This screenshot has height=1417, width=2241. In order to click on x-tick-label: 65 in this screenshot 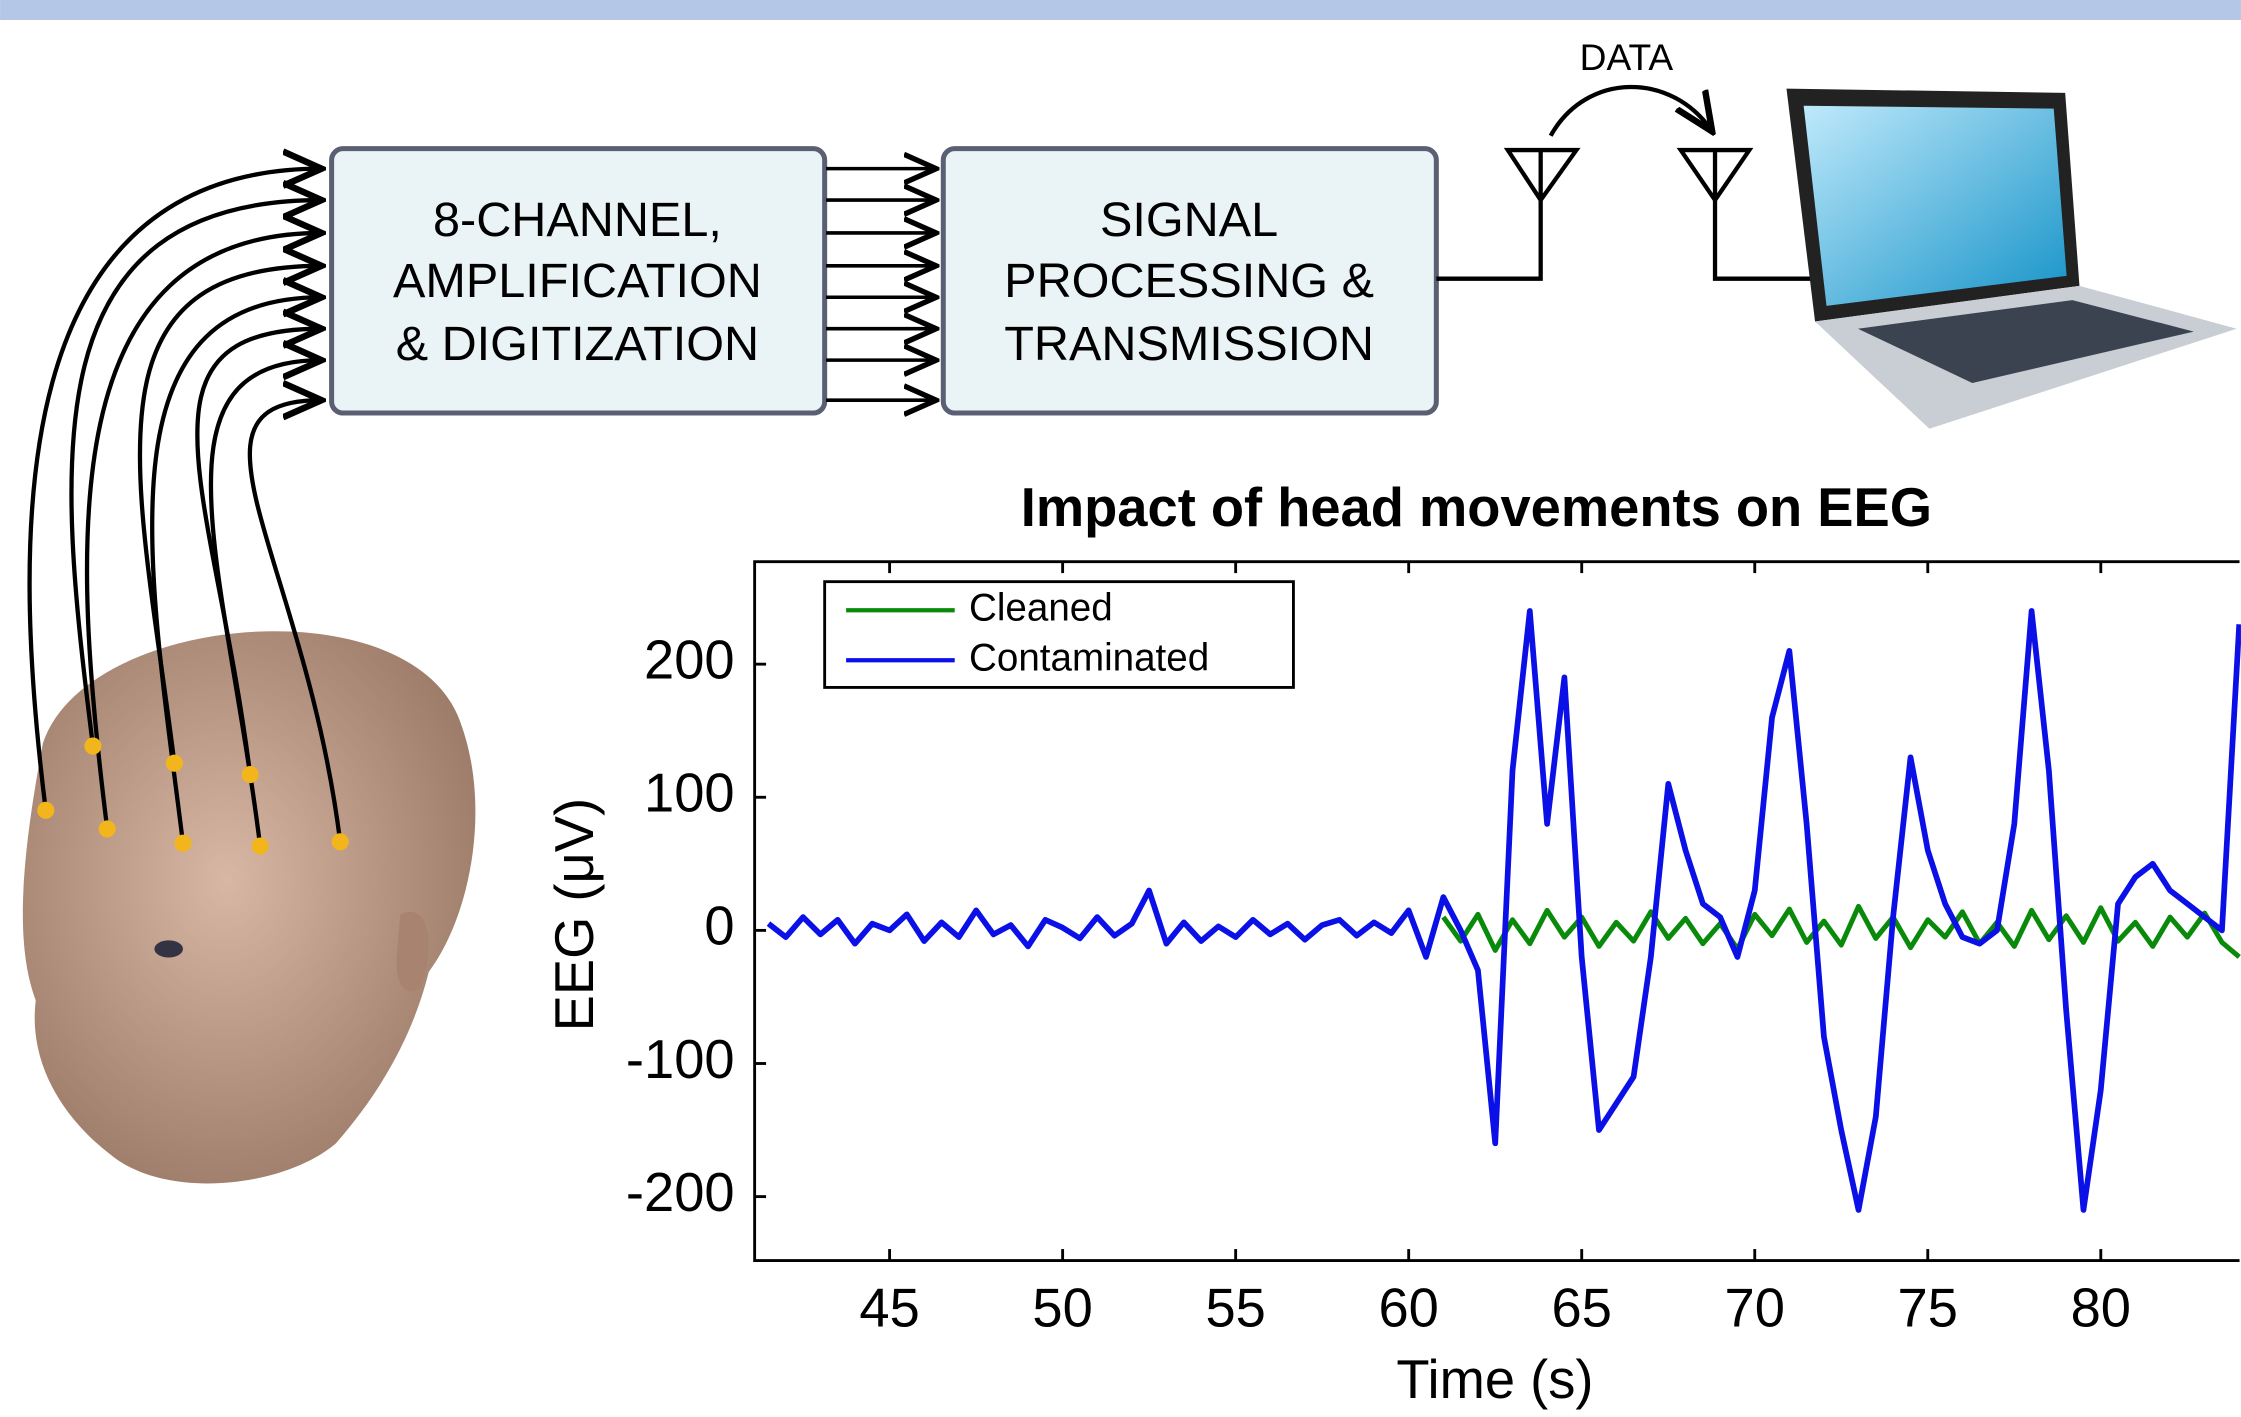, I will do `click(1582, 1307)`.